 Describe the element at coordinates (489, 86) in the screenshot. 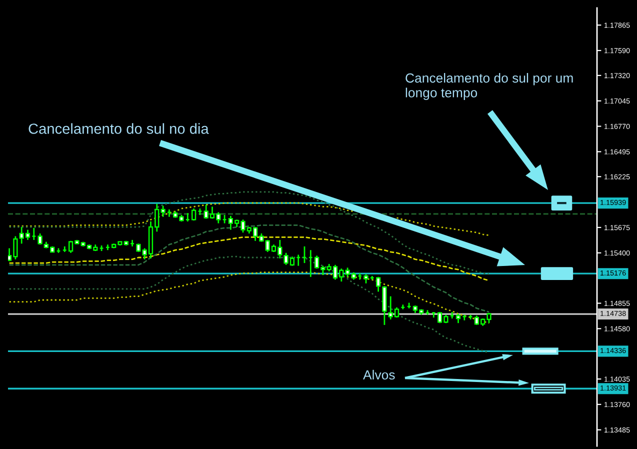

I see `annotation: Cancelamento do sul por um longo tempo` at that location.